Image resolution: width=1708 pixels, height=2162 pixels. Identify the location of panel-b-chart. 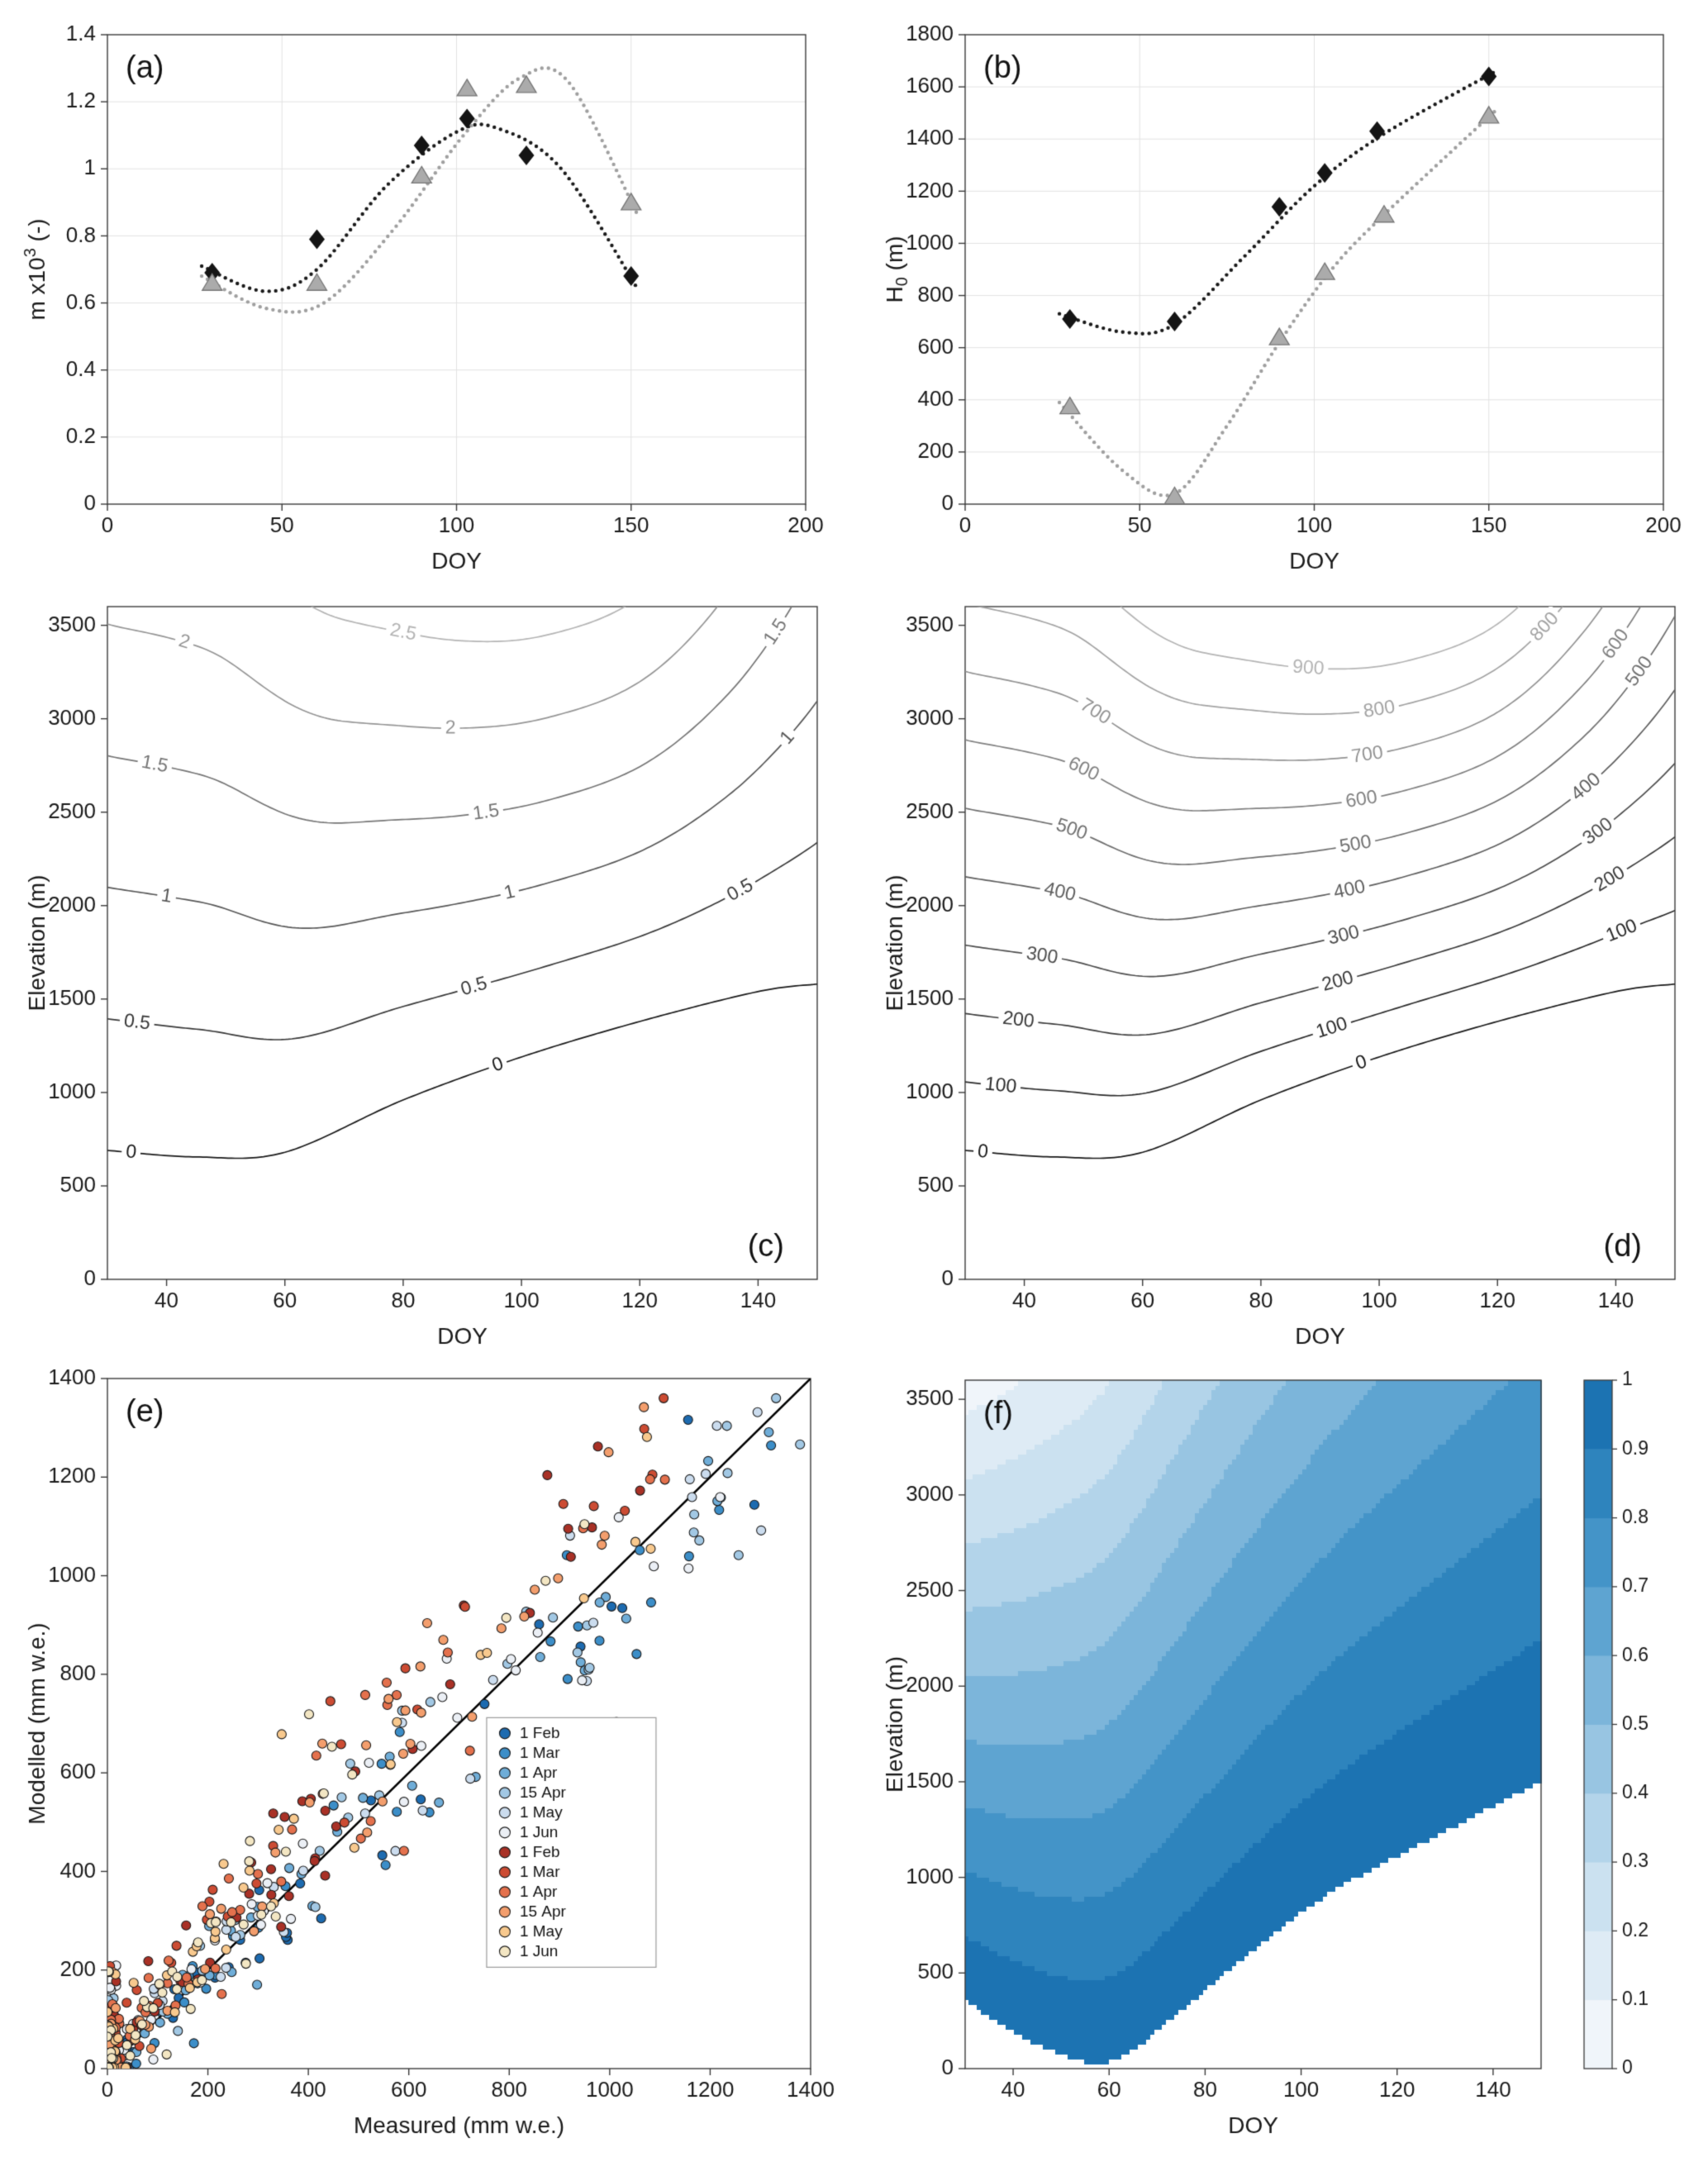
(1283, 295).